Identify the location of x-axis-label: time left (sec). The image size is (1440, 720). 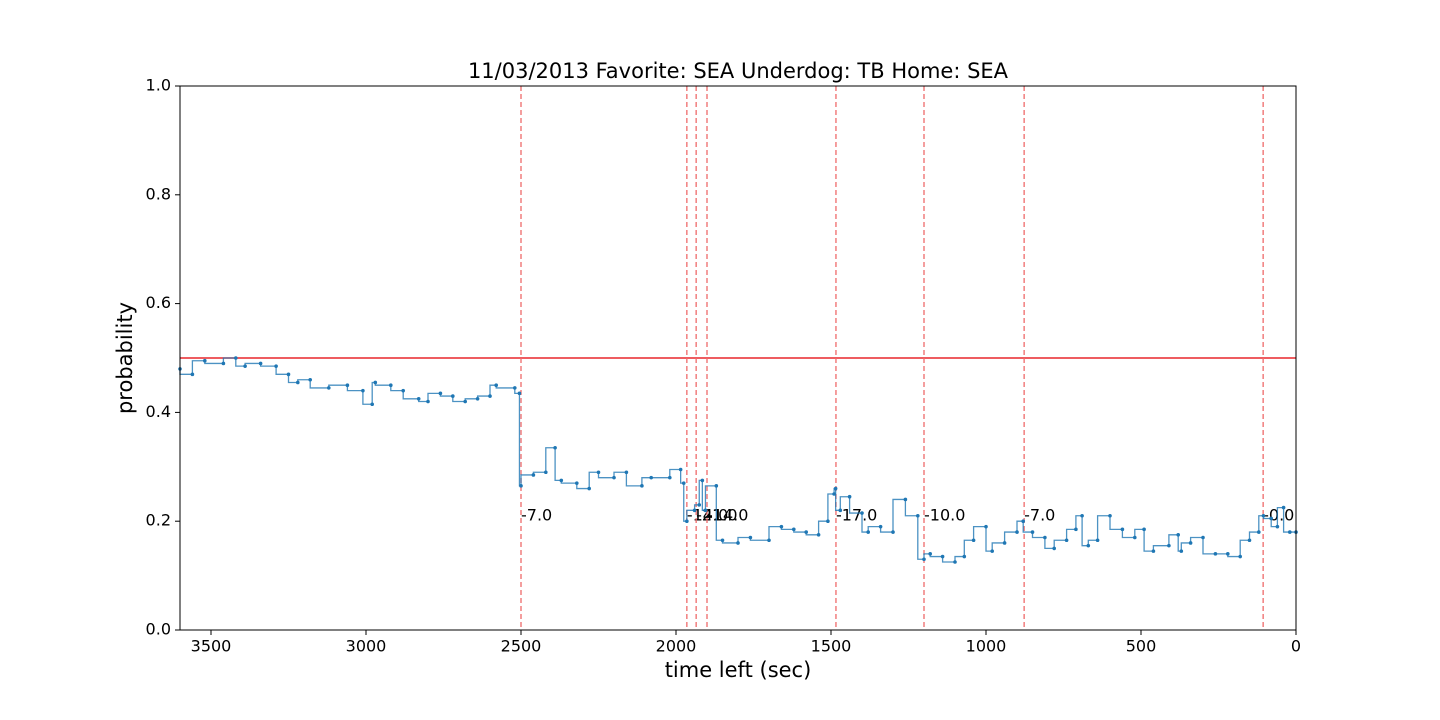
(738, 670).